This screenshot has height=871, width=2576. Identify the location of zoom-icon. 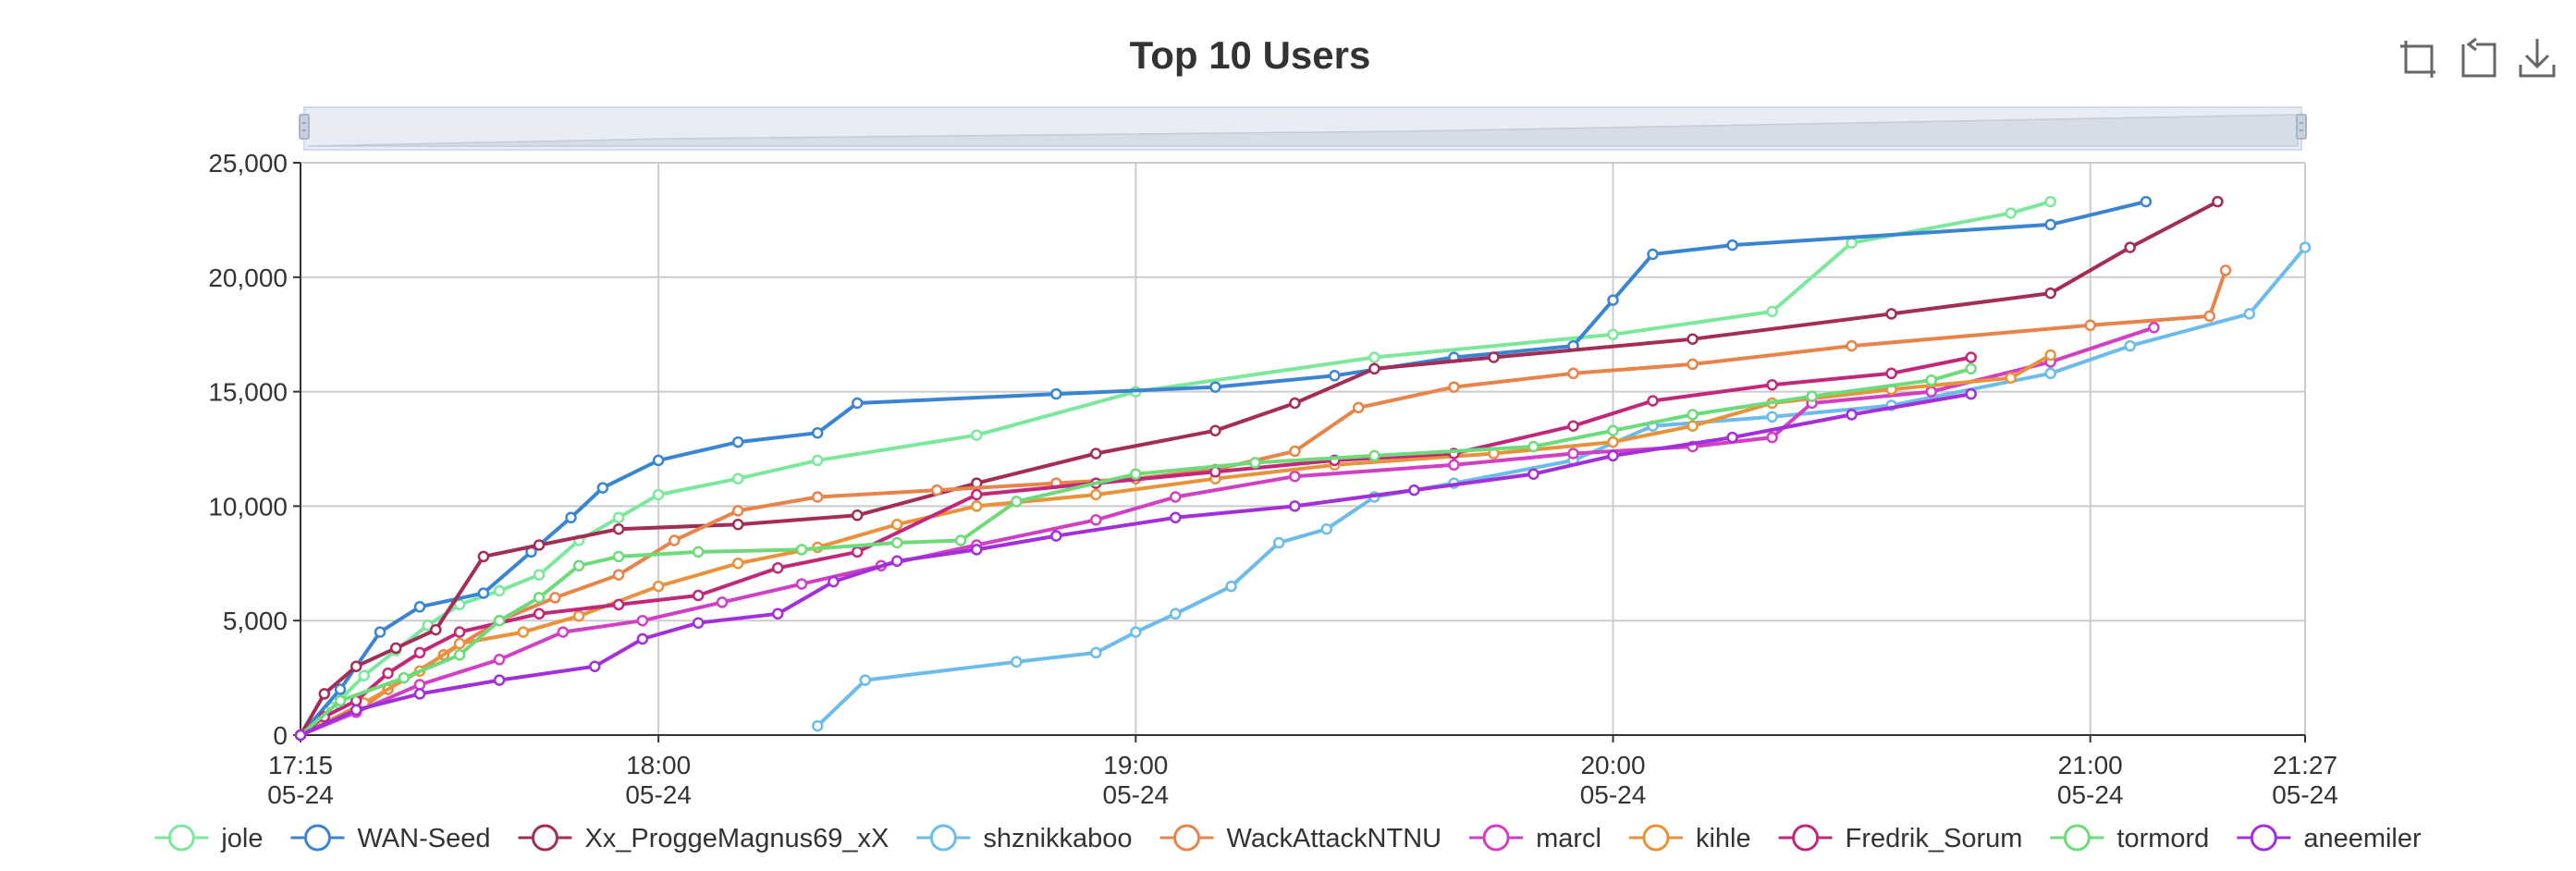
(2418, 58).